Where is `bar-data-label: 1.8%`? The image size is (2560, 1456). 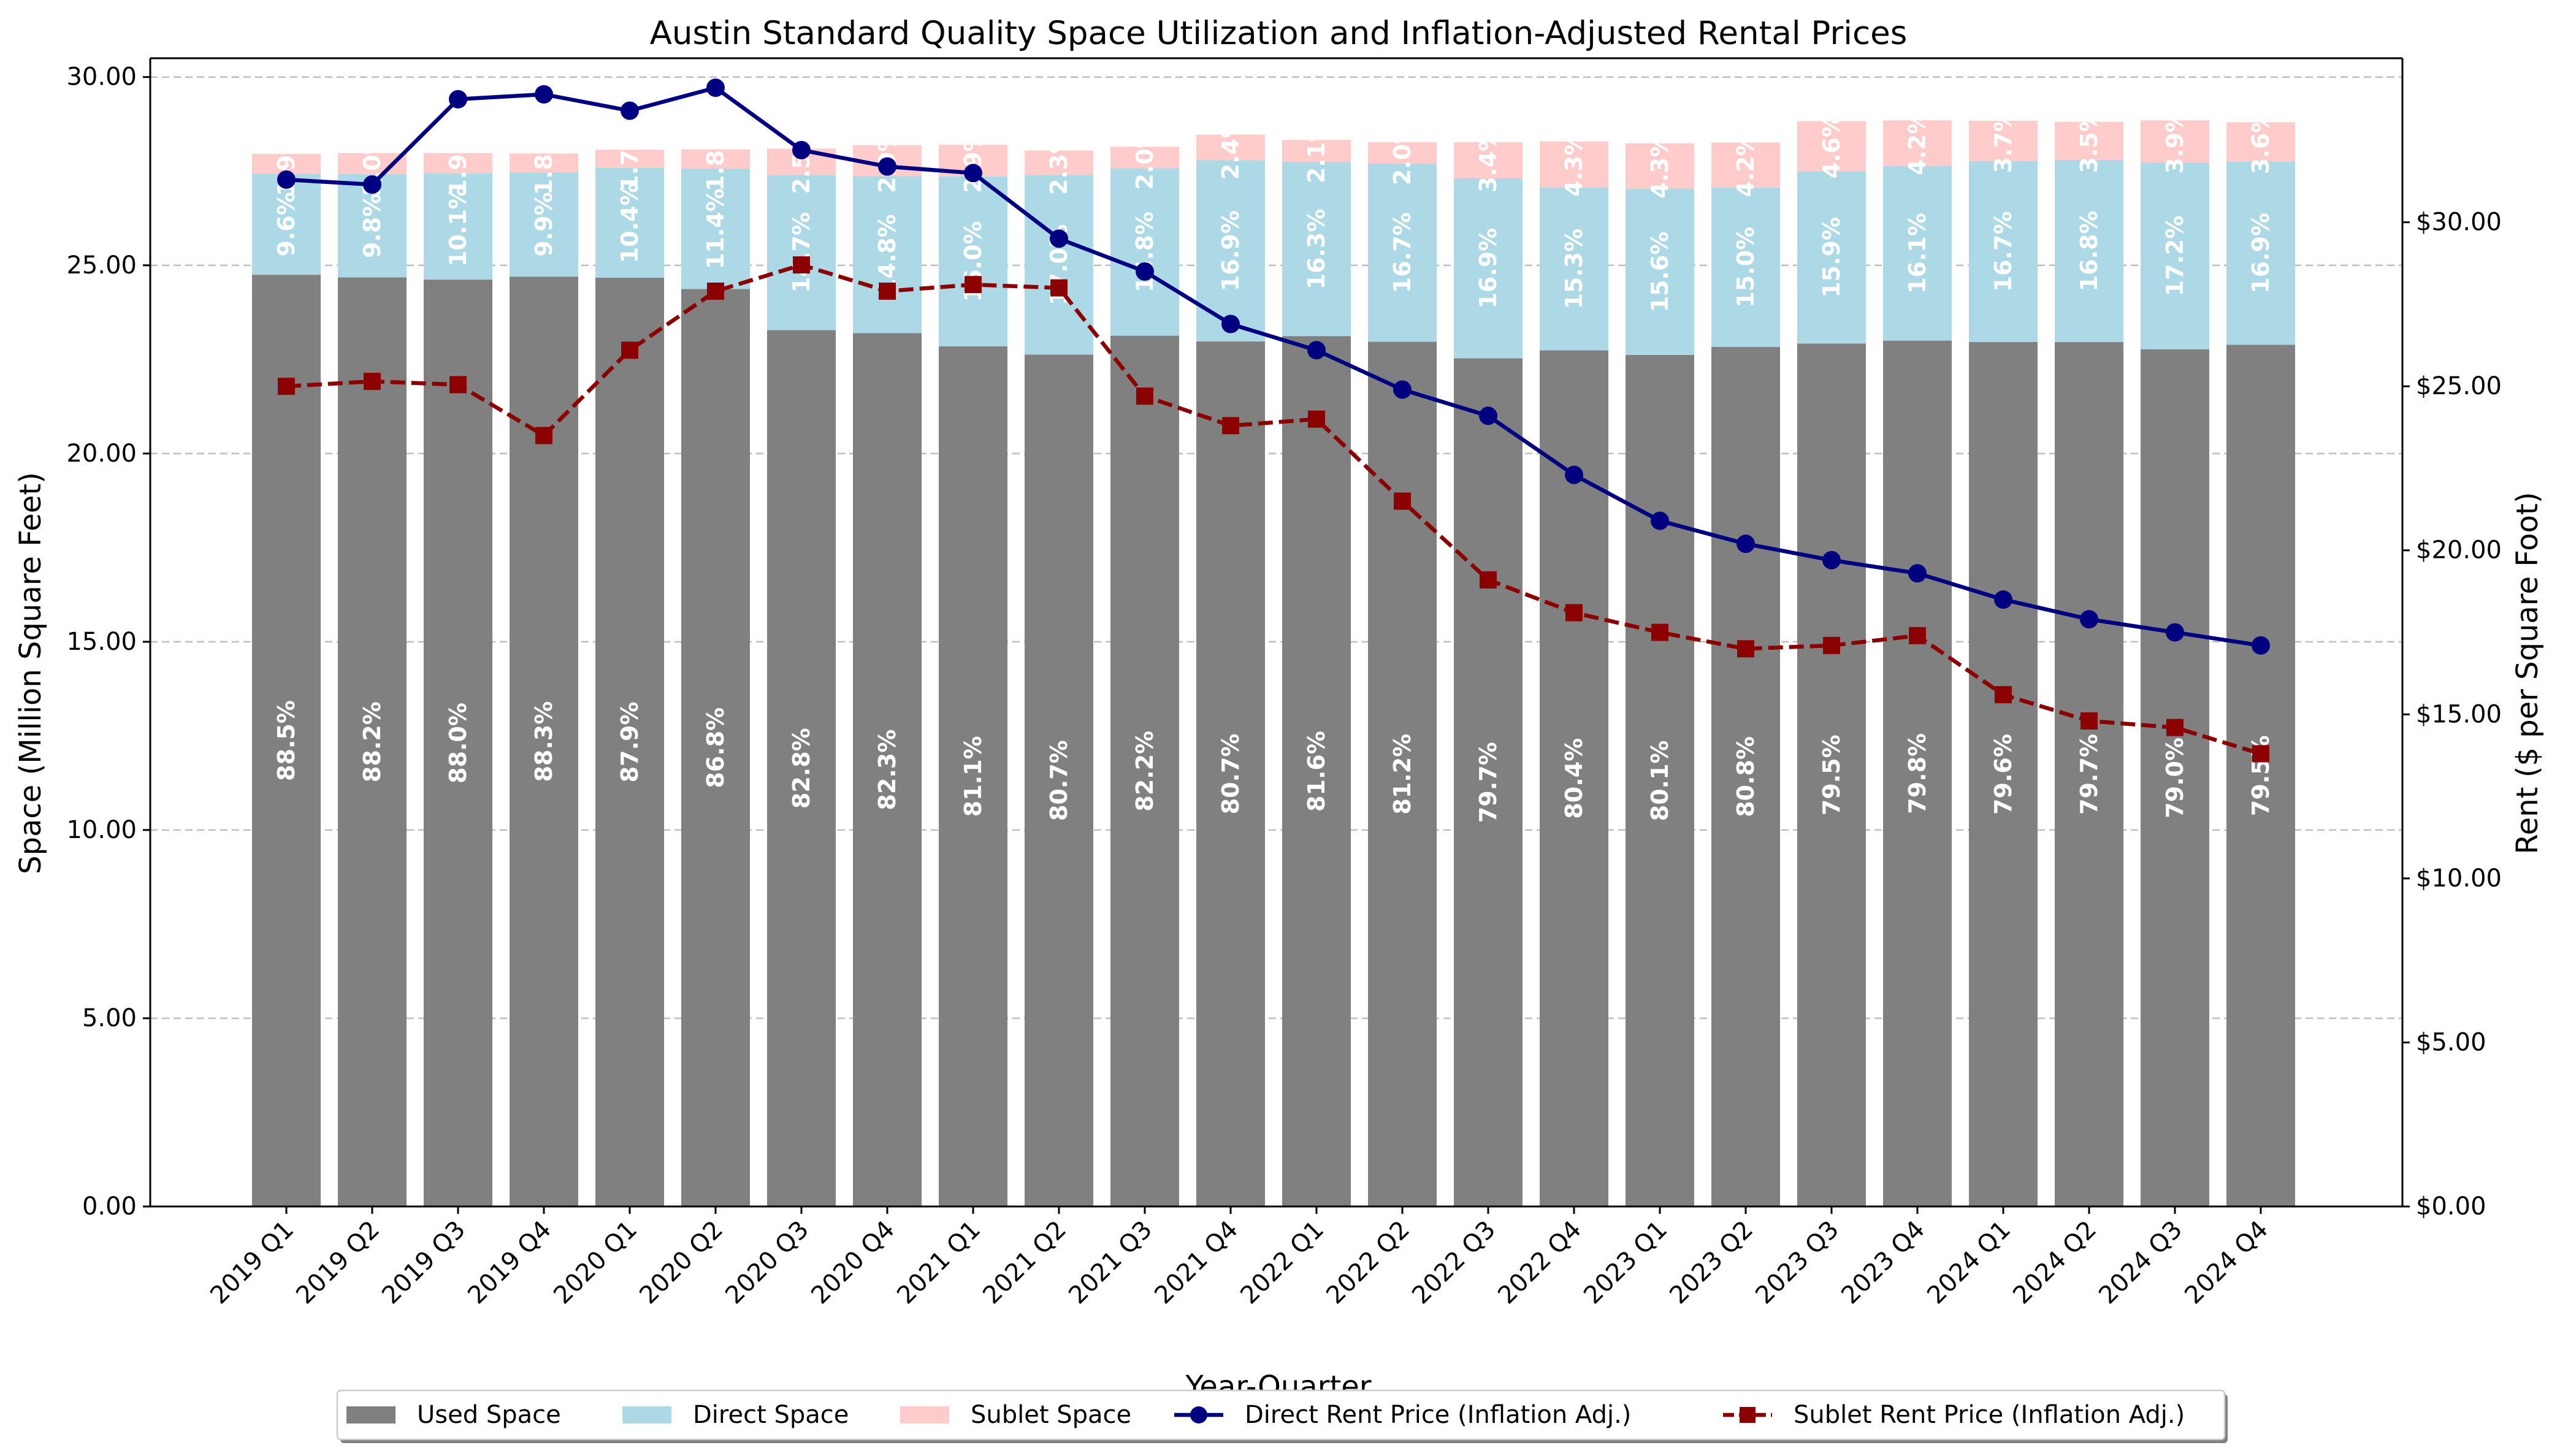
bar-data-label: 1.8% is located at coordinates (715, 159).